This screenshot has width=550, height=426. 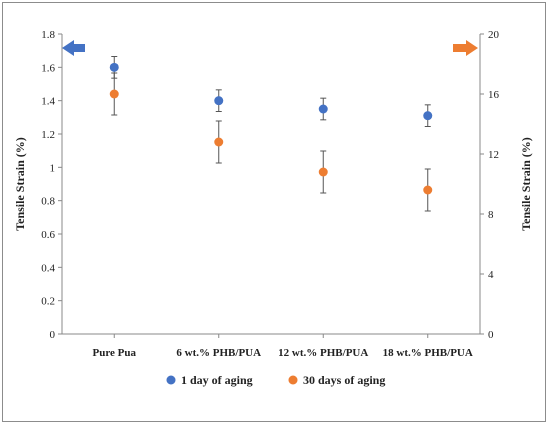 What do you see at coordinates (490, 185) in the screenshot?
I see `right-ticks: 0 4 8 12 16 20` at bounding box center [490, 185].